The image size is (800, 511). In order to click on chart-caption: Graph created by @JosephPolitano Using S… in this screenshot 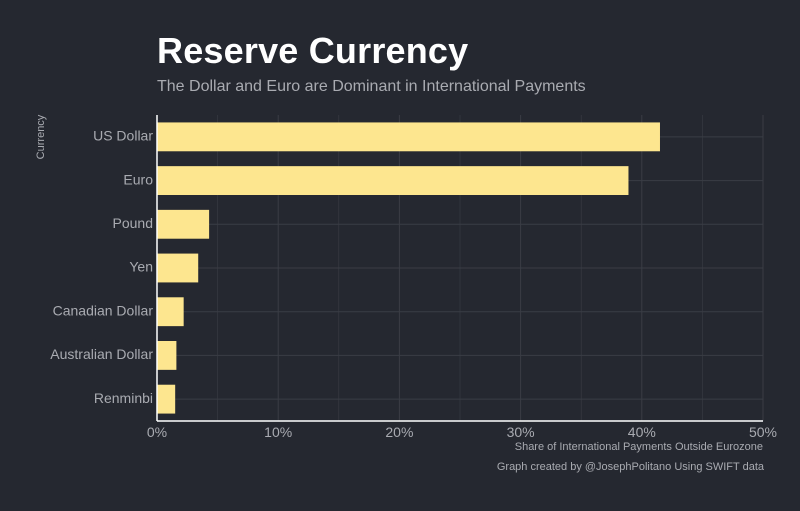, I will do `click(630, 467)`.